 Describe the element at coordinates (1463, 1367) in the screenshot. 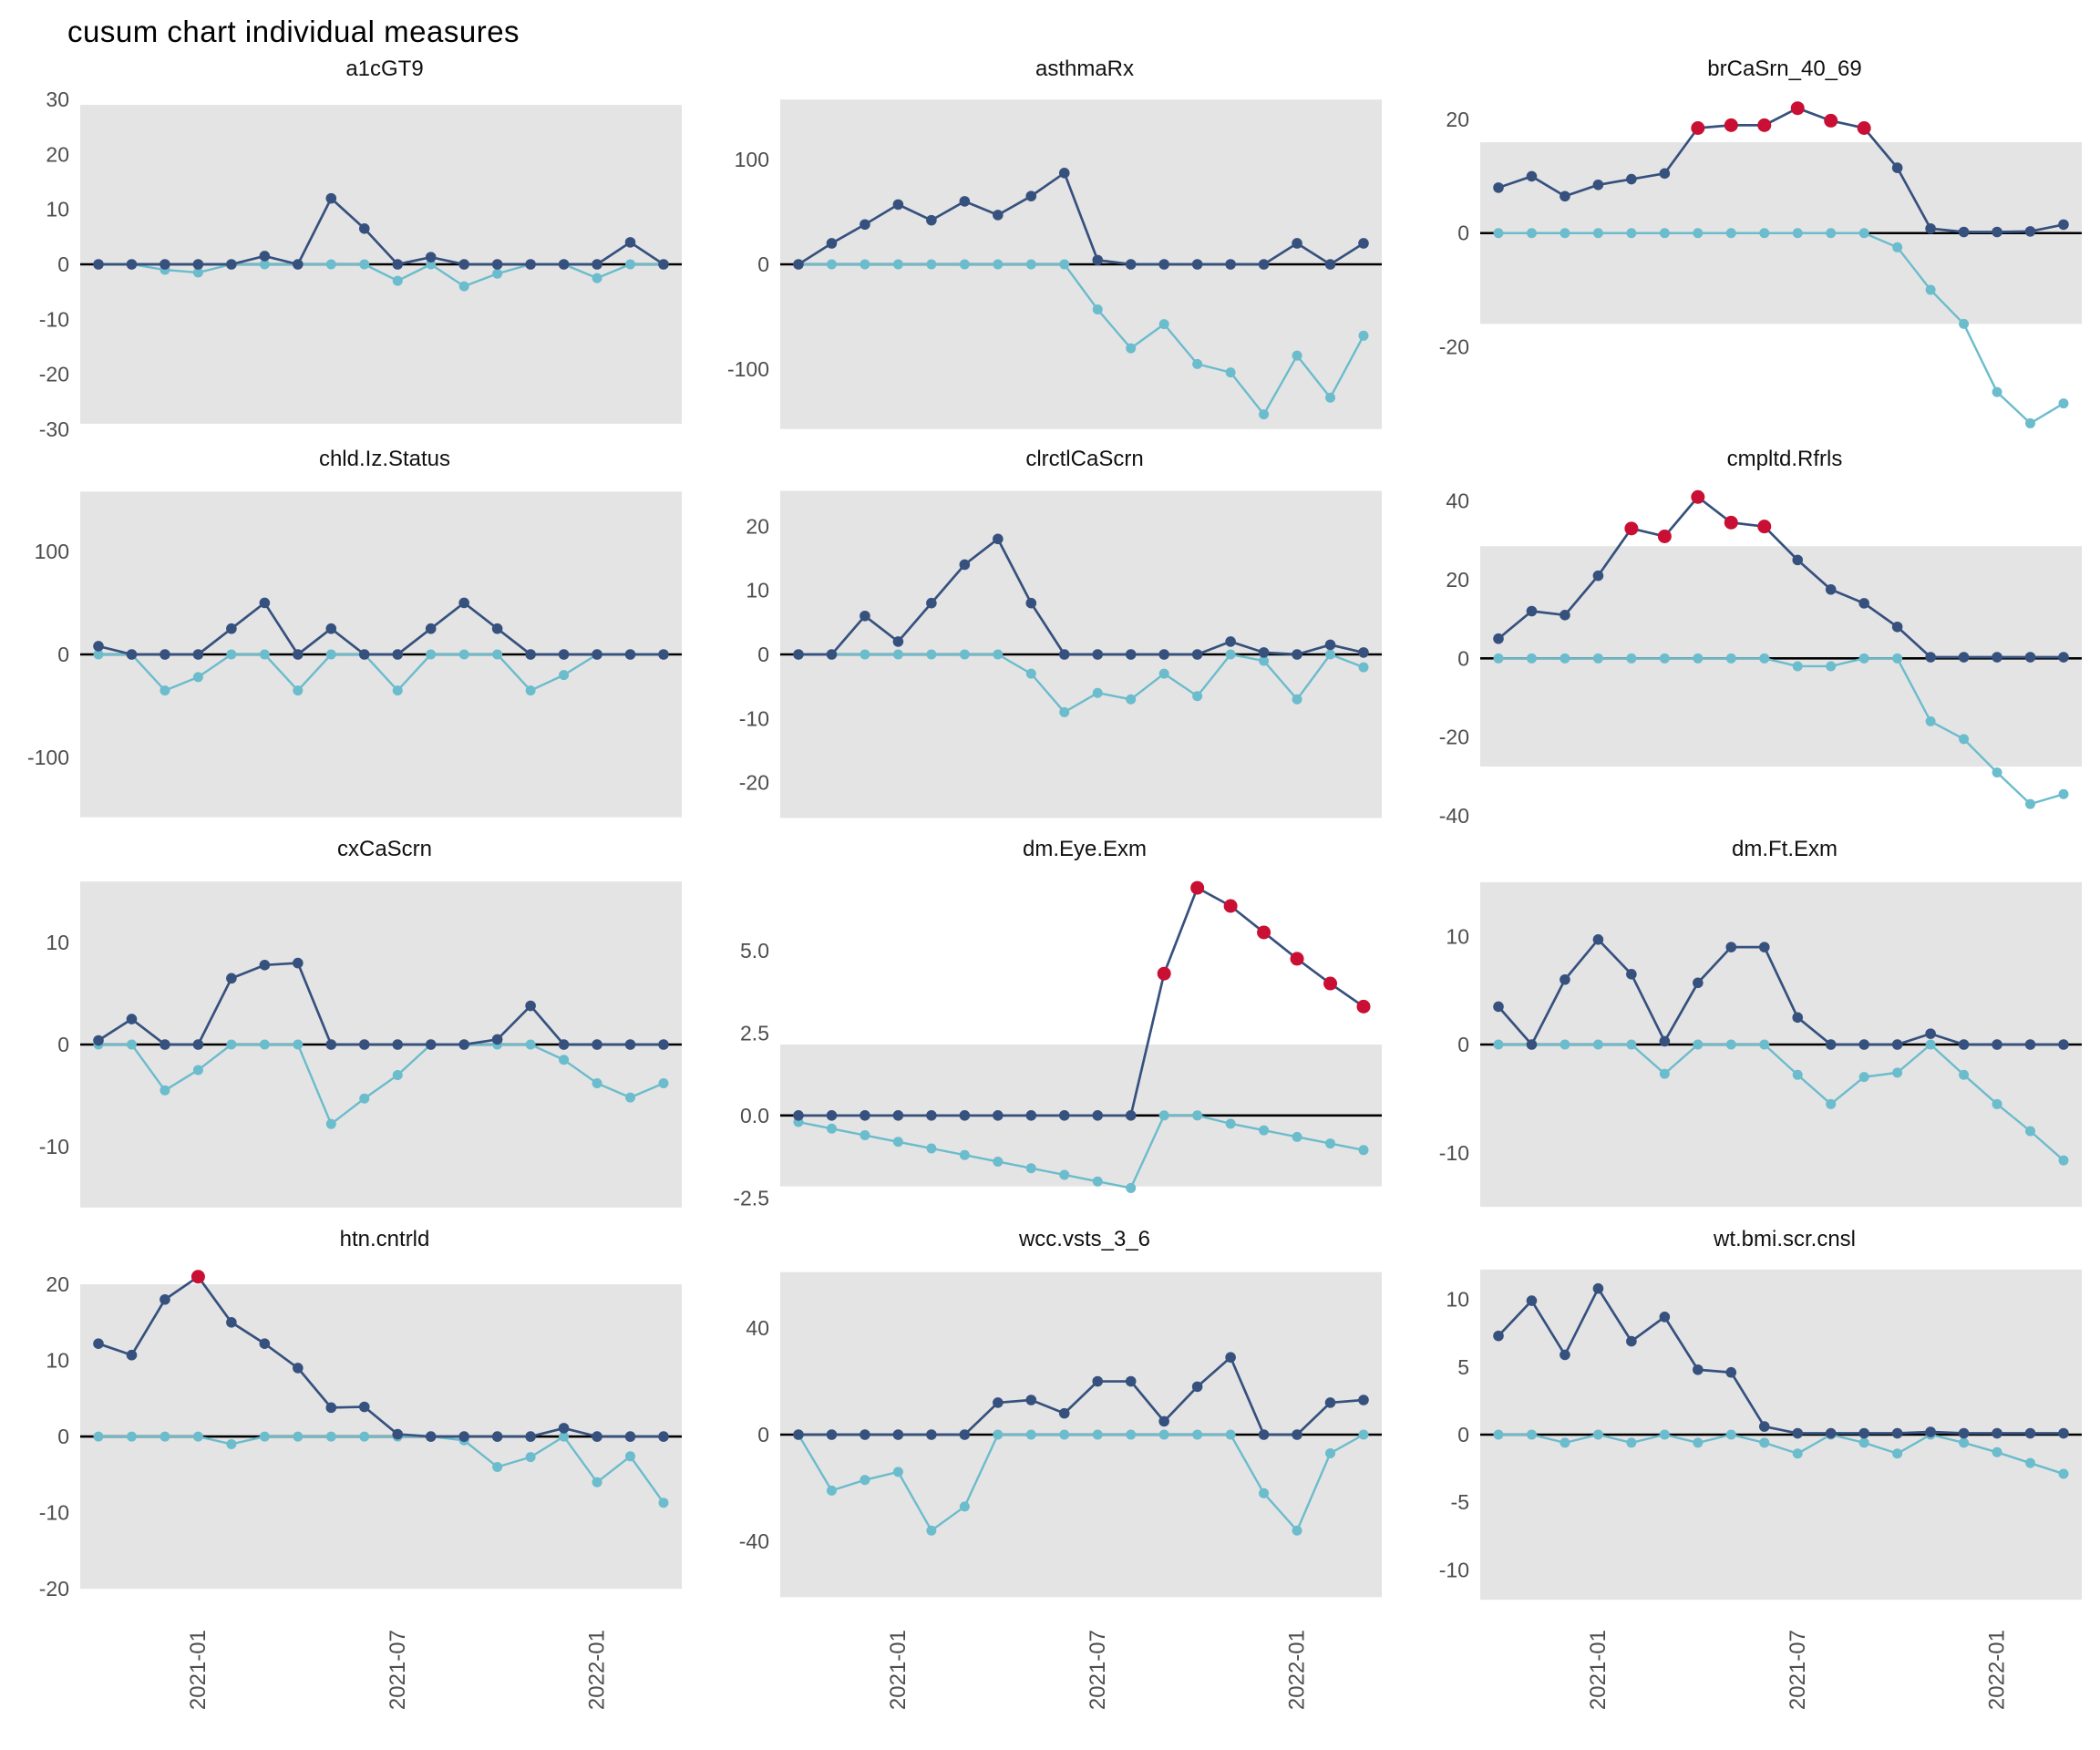

I see `y-tick-label: 5` at that location.